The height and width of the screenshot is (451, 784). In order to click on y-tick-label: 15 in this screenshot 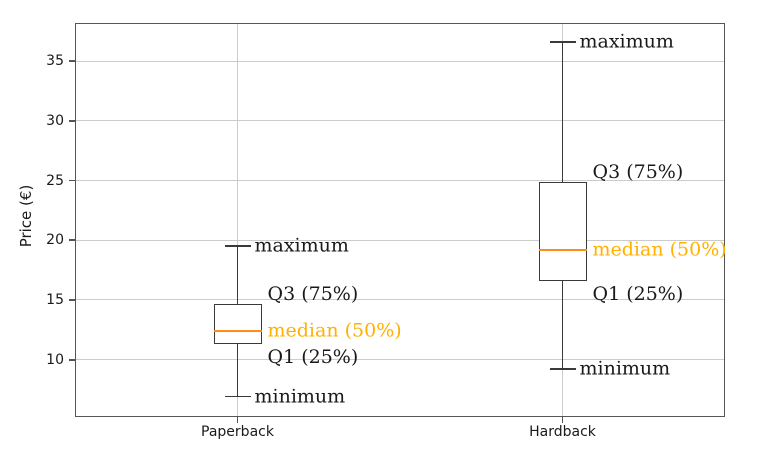, I will do `click(55, 299)`.